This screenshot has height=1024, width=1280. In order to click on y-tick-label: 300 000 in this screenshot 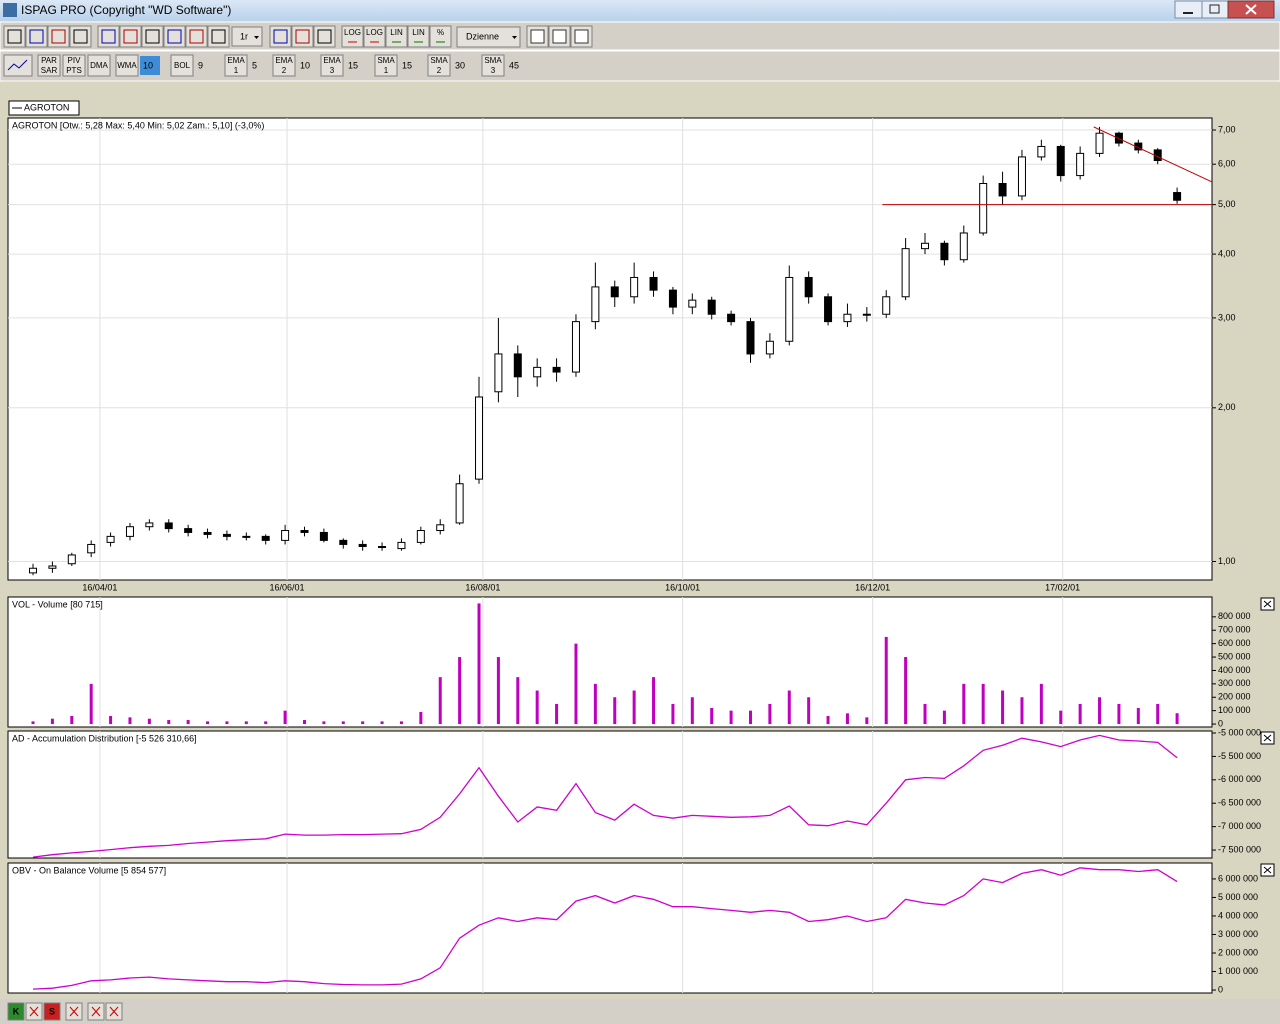, I will do `click(1234, 683)`.